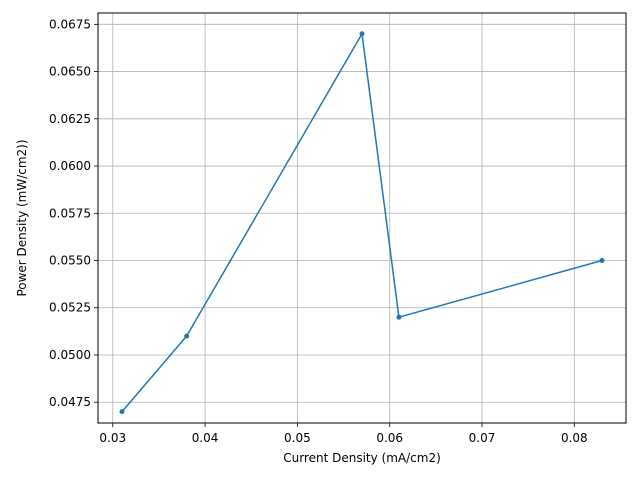 Image resolution: width=640 pixels, height=480 pixels. What do you see at coordinates (70, 308) in the screenshot?
I see `y-tick-label: 0.0525` at bounding box center [70, 308].